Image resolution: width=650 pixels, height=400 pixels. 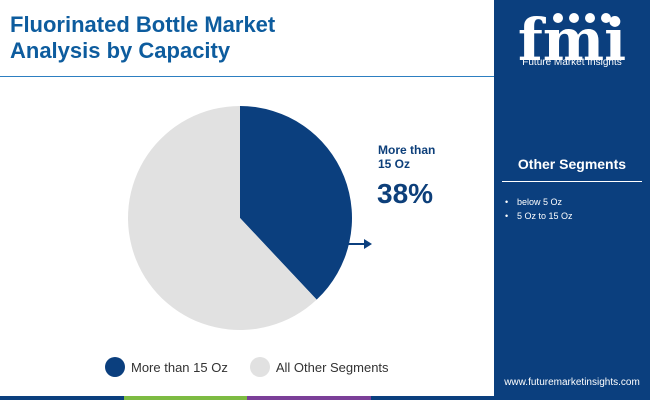 I want to click on logo-dot-1-icon, so click(x=558, y=18).